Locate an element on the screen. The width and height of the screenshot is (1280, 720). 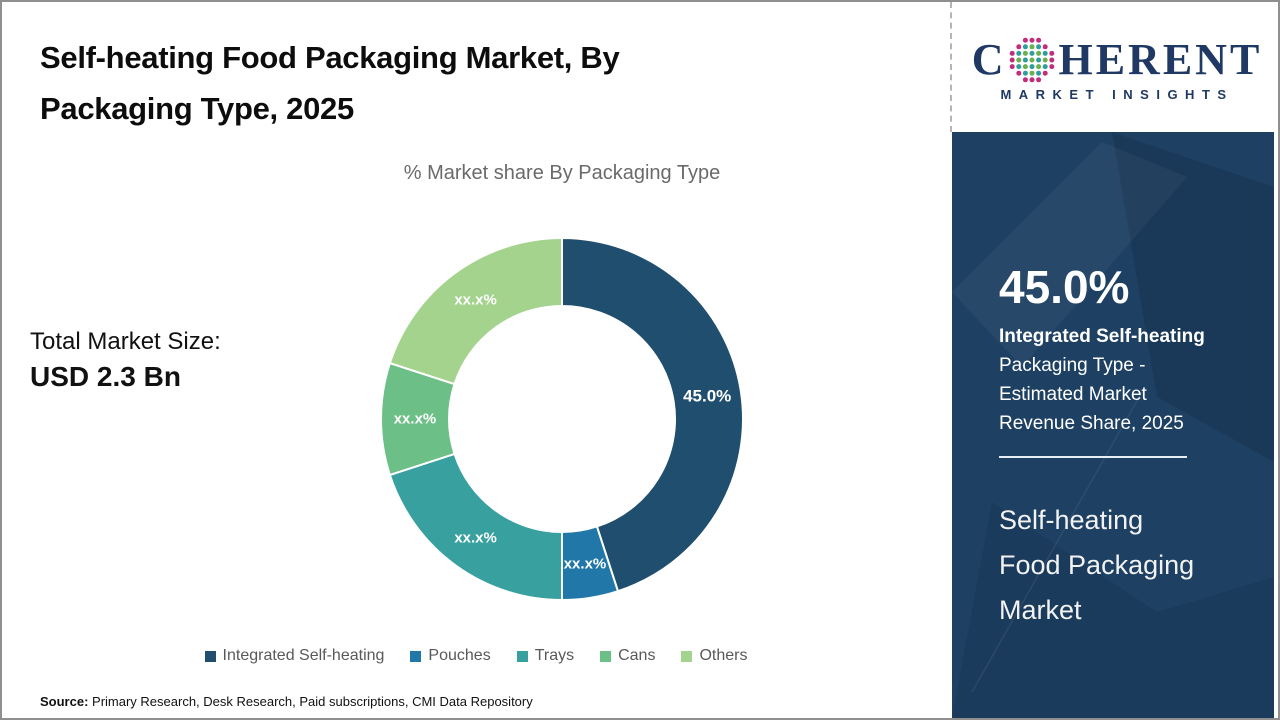
legend-label: Pouches is located at coordinates (459, 655).